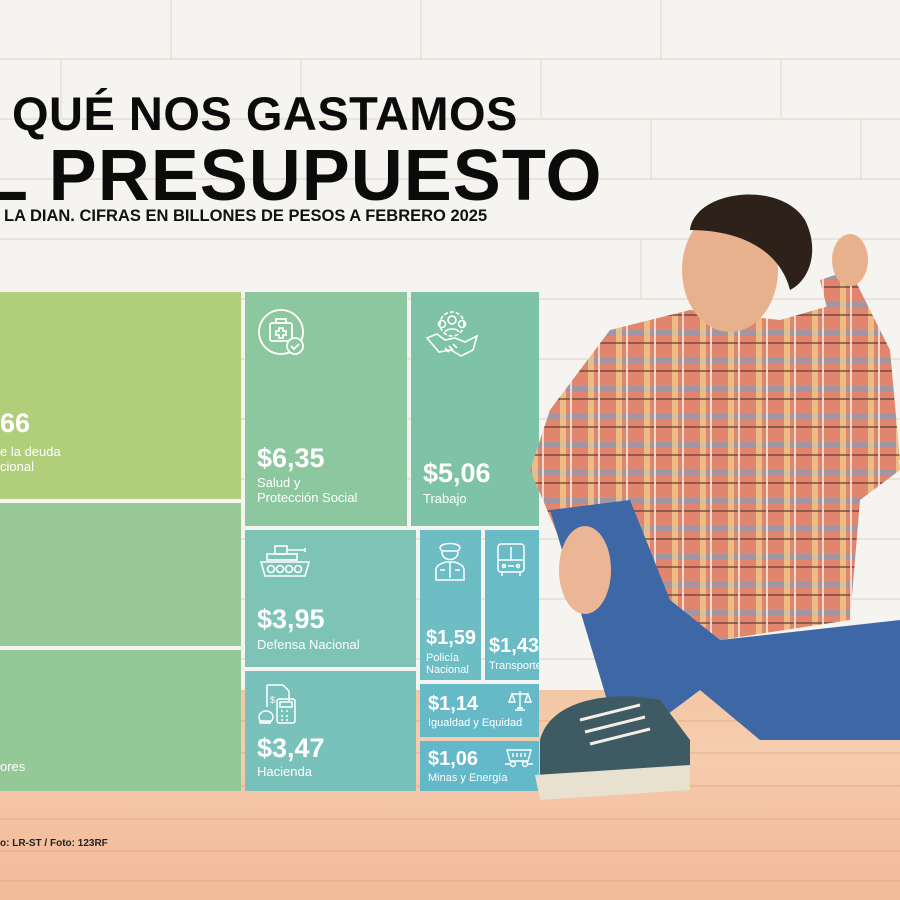  What do you see at coordinates (17, 466) in the screenshot?
I see `deuda-label-2: cional` at bounding box center [17, 466].